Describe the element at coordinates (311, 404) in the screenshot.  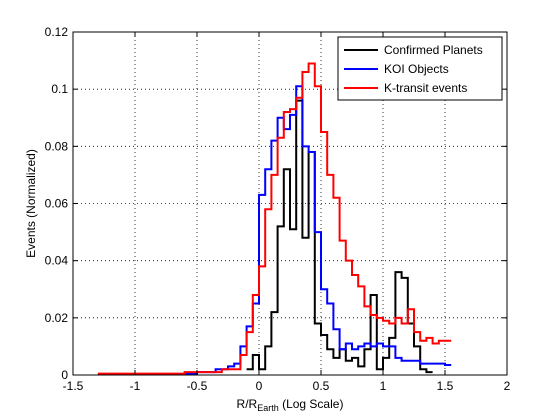
I see `x-axis-label-suffix: (Log Scale)` at that location.